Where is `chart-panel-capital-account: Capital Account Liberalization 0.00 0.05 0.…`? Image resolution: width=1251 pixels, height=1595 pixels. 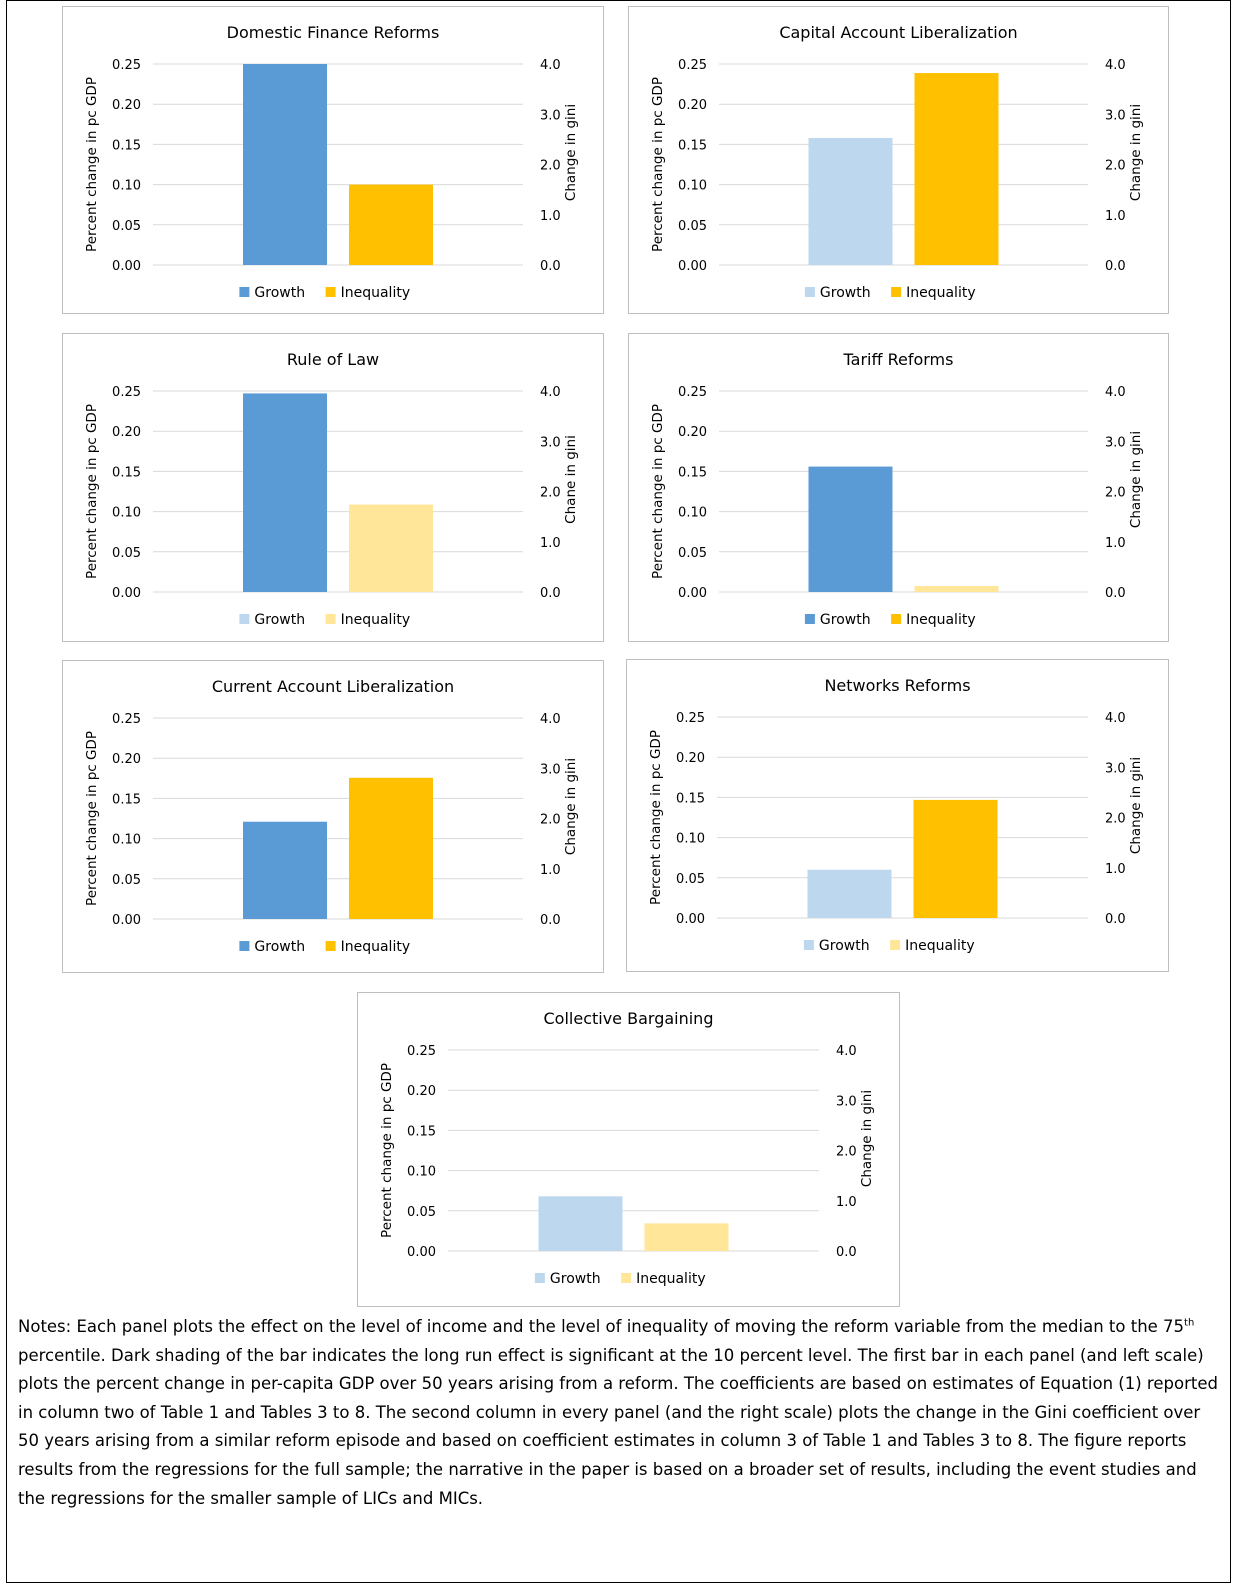
chart-panel-capital-account: Capital Account Liberalization 0.00 0.05 0.… is located at coordinates (898, 160).